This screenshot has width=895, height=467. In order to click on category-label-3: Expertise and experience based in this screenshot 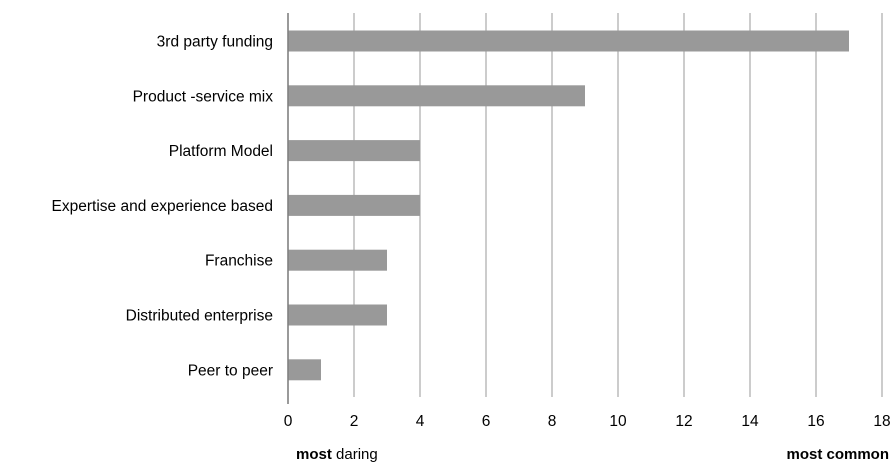, I will do `click(162, 206)`.